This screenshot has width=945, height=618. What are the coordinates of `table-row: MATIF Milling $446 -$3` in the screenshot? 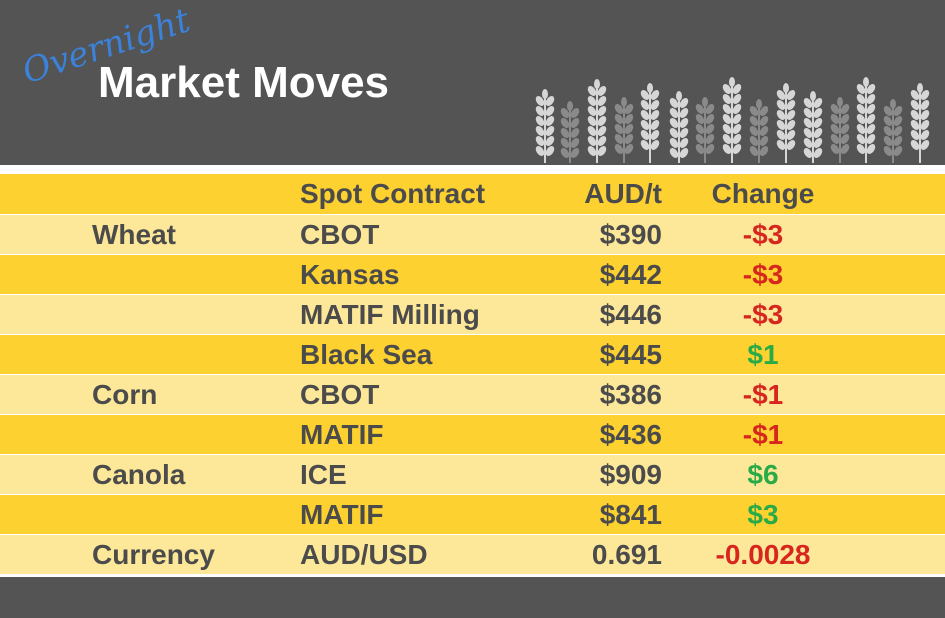 It's located at (472, 314).